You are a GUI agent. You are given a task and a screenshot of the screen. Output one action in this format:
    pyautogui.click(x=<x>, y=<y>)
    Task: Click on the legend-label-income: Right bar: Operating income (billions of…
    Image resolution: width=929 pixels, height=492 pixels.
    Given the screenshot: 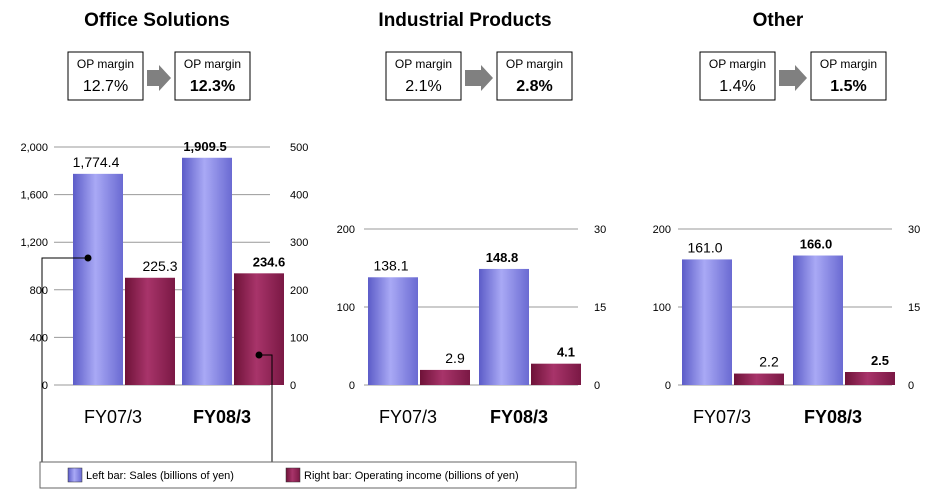 What is the action you would take?
    pyautogui.click(x=411, y=476)
    